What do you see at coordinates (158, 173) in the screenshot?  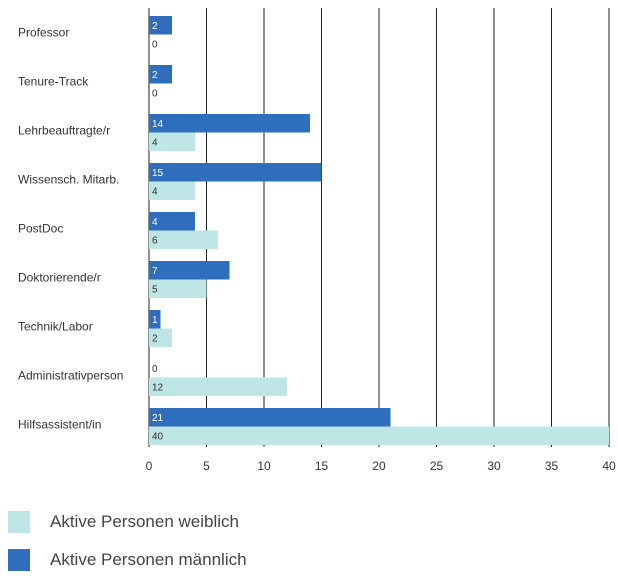 I see `bar-label-male-3: 15` at bounding box center [158, 173].